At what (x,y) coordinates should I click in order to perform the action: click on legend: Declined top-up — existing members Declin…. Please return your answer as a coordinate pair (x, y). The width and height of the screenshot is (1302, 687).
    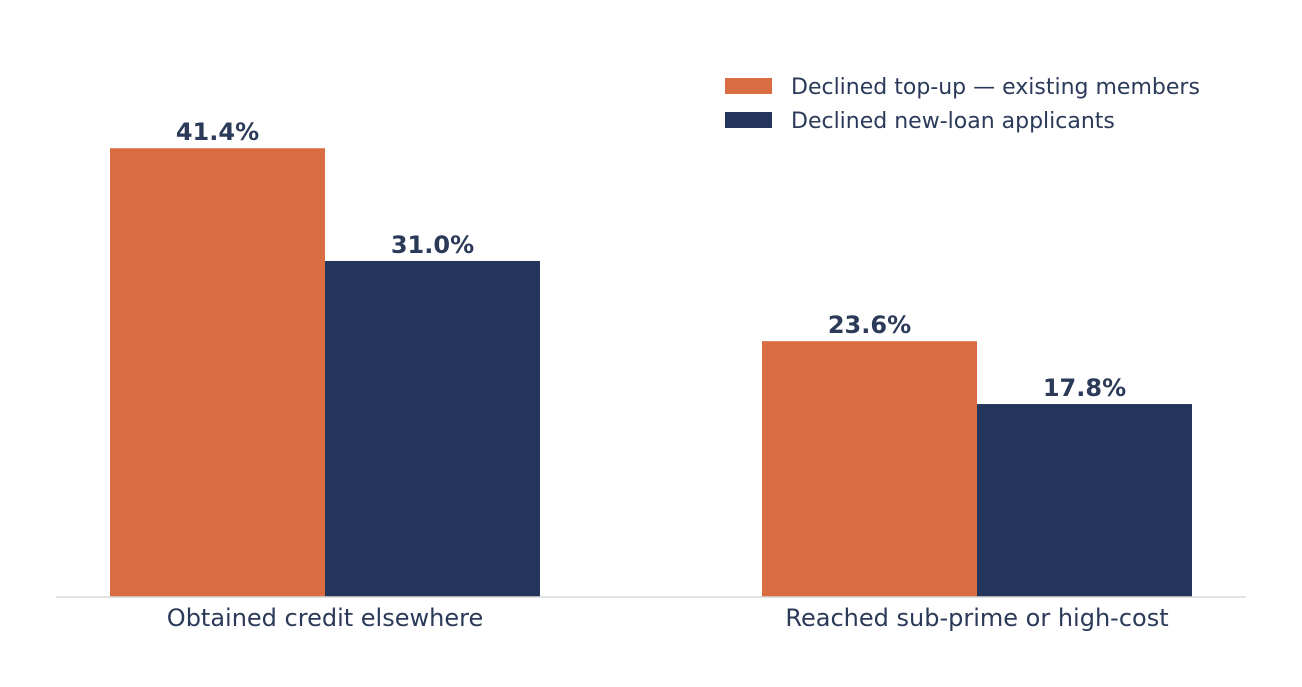
    Looking at the image, I should click on (962, 104).